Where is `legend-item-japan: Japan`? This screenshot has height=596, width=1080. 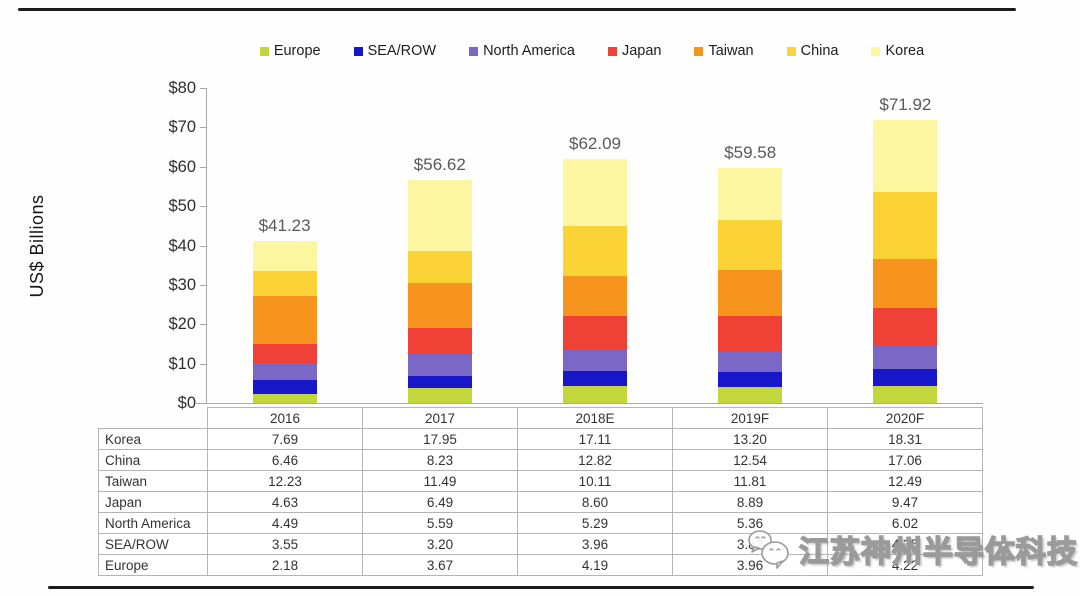
legend-item-japan: Japan is located at coordinates (634, 51).